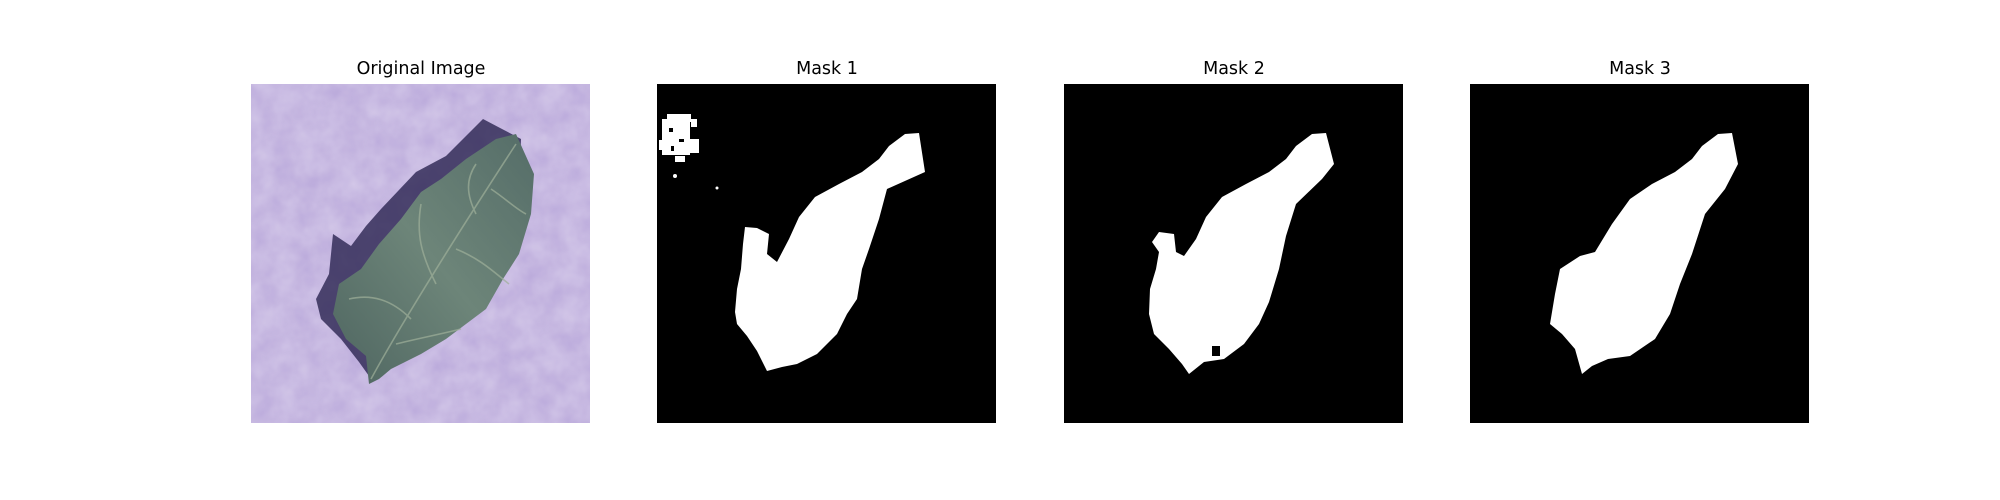 This screenshot has width=2000, height=500. What do you see at coordinates (1640, 69) in the screenshot?
I see `panel-title-mask-3: Mask 3` at bounding box center [1640, 69].